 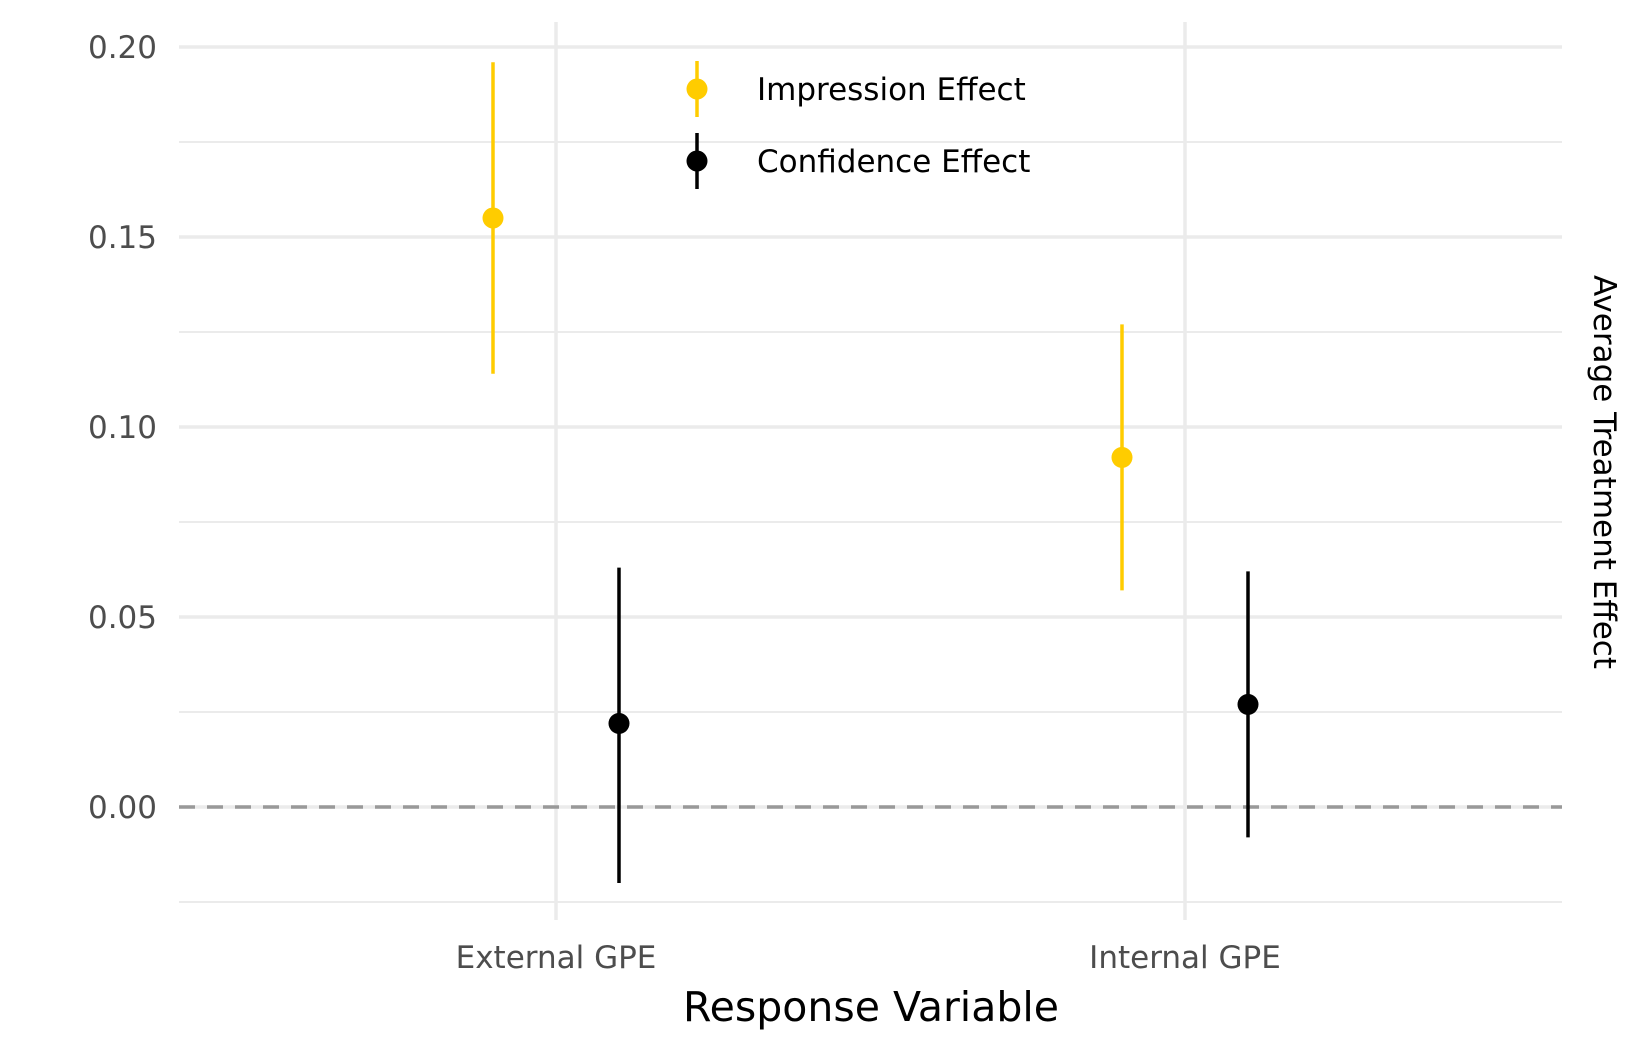 I want to click on x-axis-title: Response Variable, so click(x=871, y=1007).